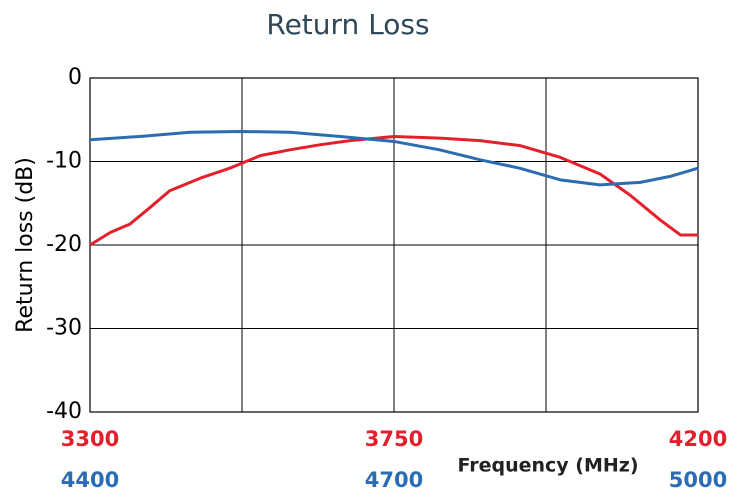 Image resolution: width=747 pixels, height=493 pixels. I want to click on x2-tick-label: 5000, so click(698, 480).